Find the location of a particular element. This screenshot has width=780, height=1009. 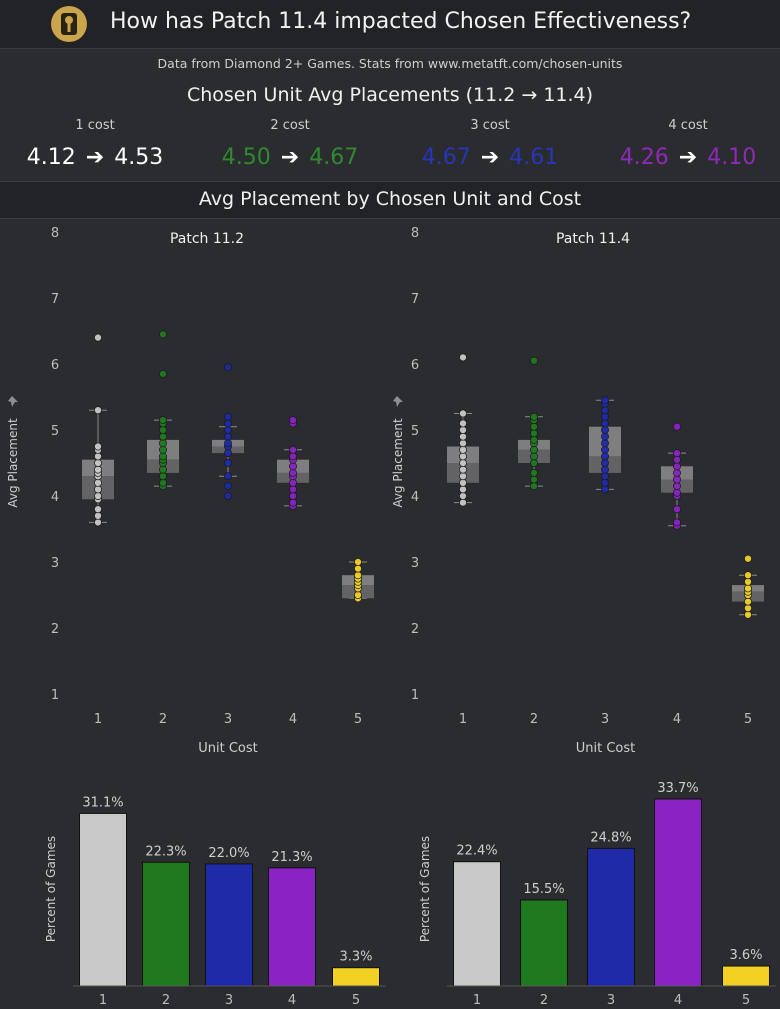

bar-value-label: 22.4% is located at coordinates (476, 851).